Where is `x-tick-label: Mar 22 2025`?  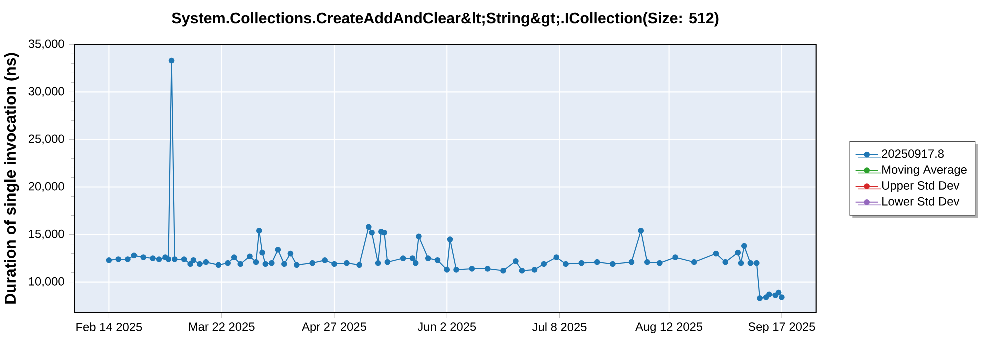 x-tick-label: Mar 22 2025 is located at coordinates (222, 326).